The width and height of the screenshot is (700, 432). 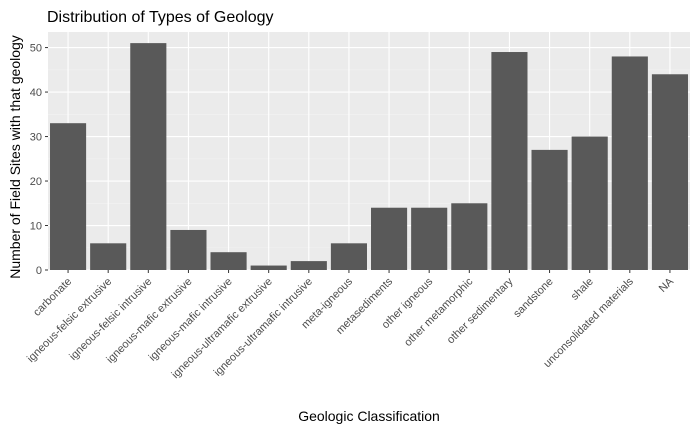 I want to click on y-tick-label: 40, so click(x=36, y=93).